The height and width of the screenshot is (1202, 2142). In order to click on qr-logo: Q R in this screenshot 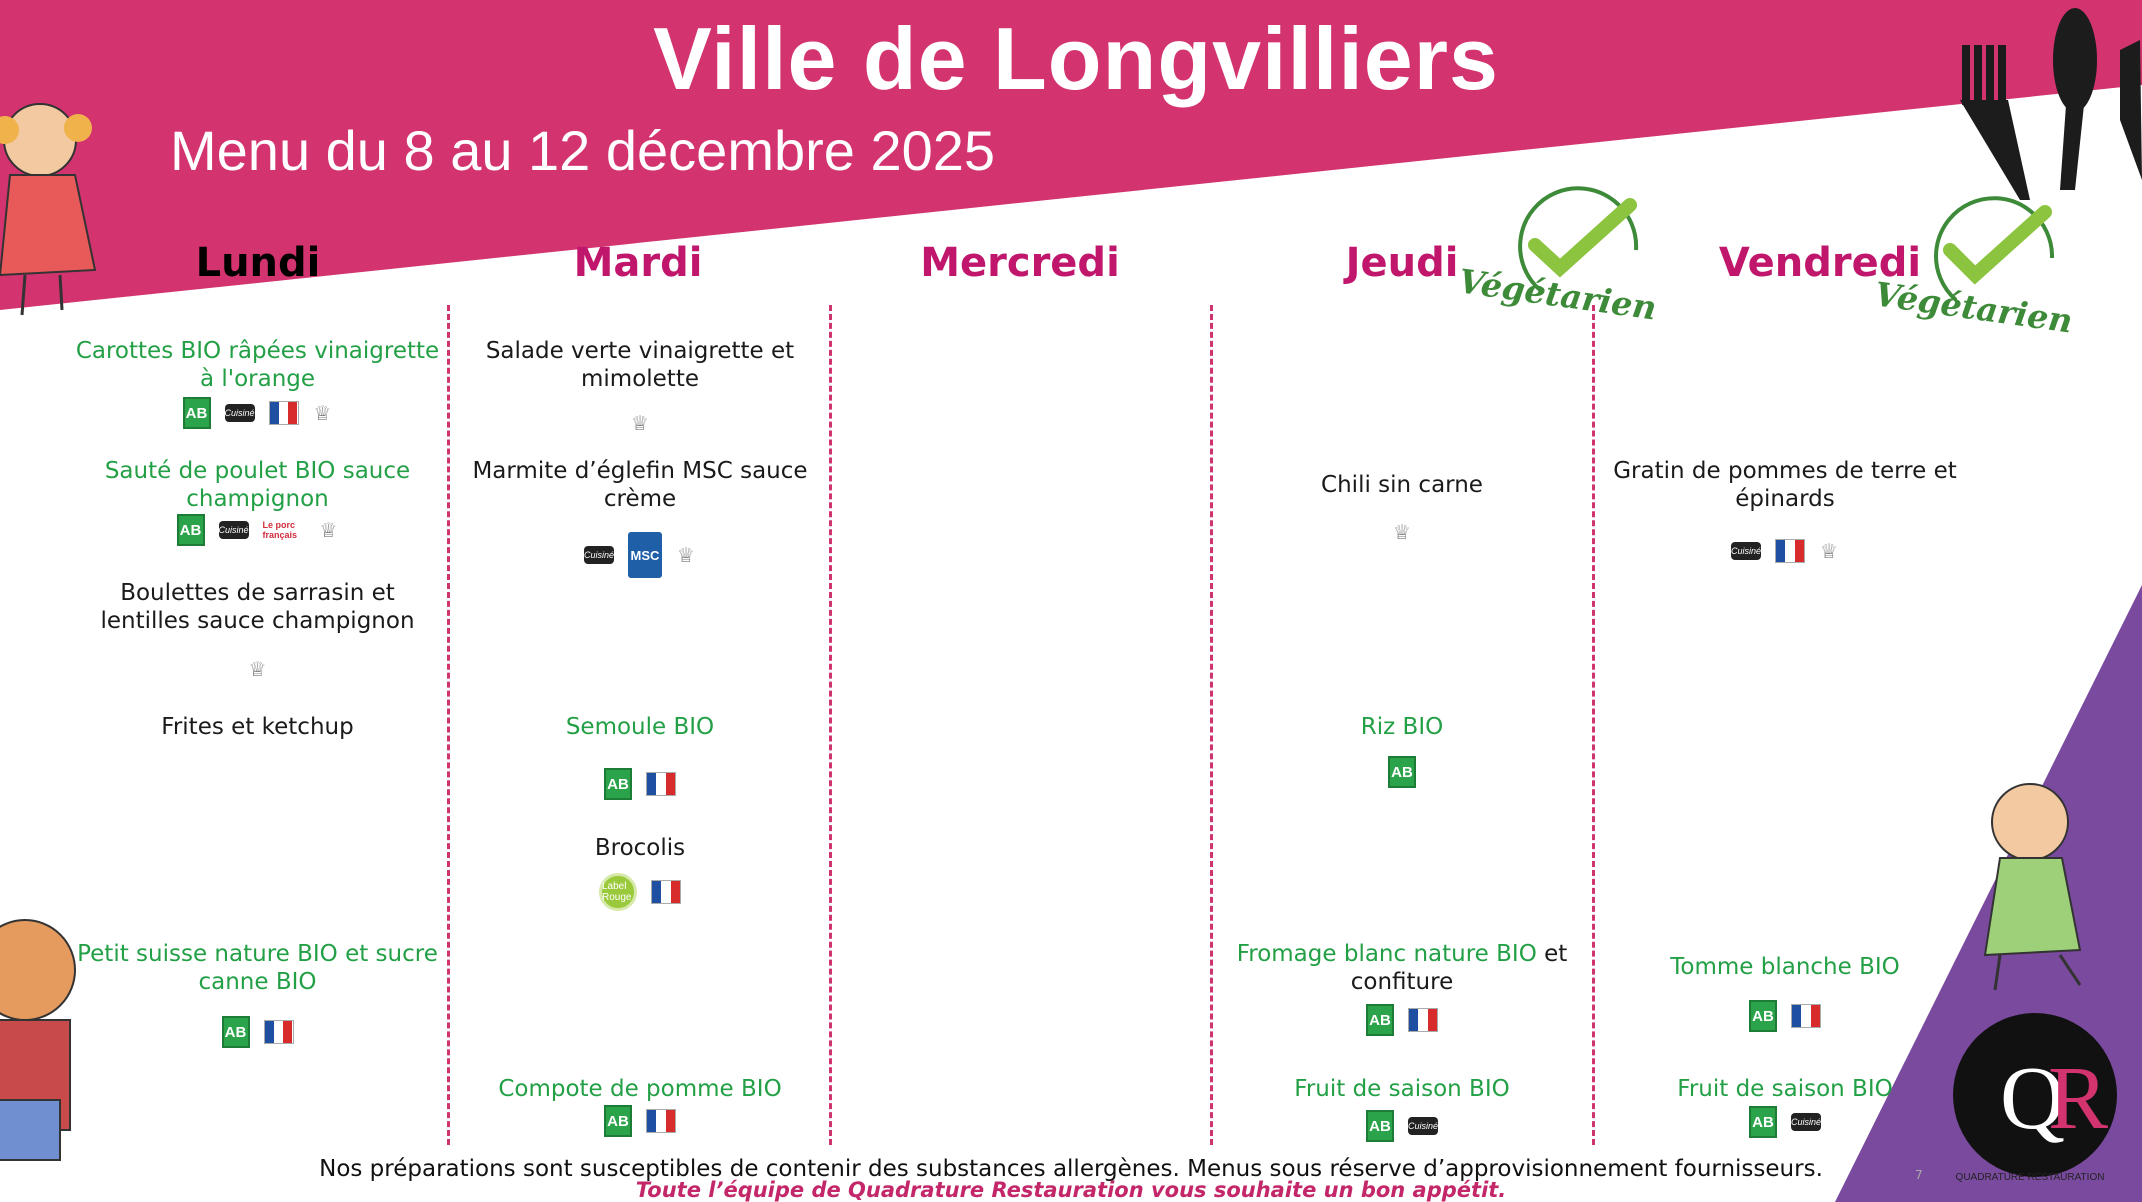, I will do `click(2035, 1095)`.